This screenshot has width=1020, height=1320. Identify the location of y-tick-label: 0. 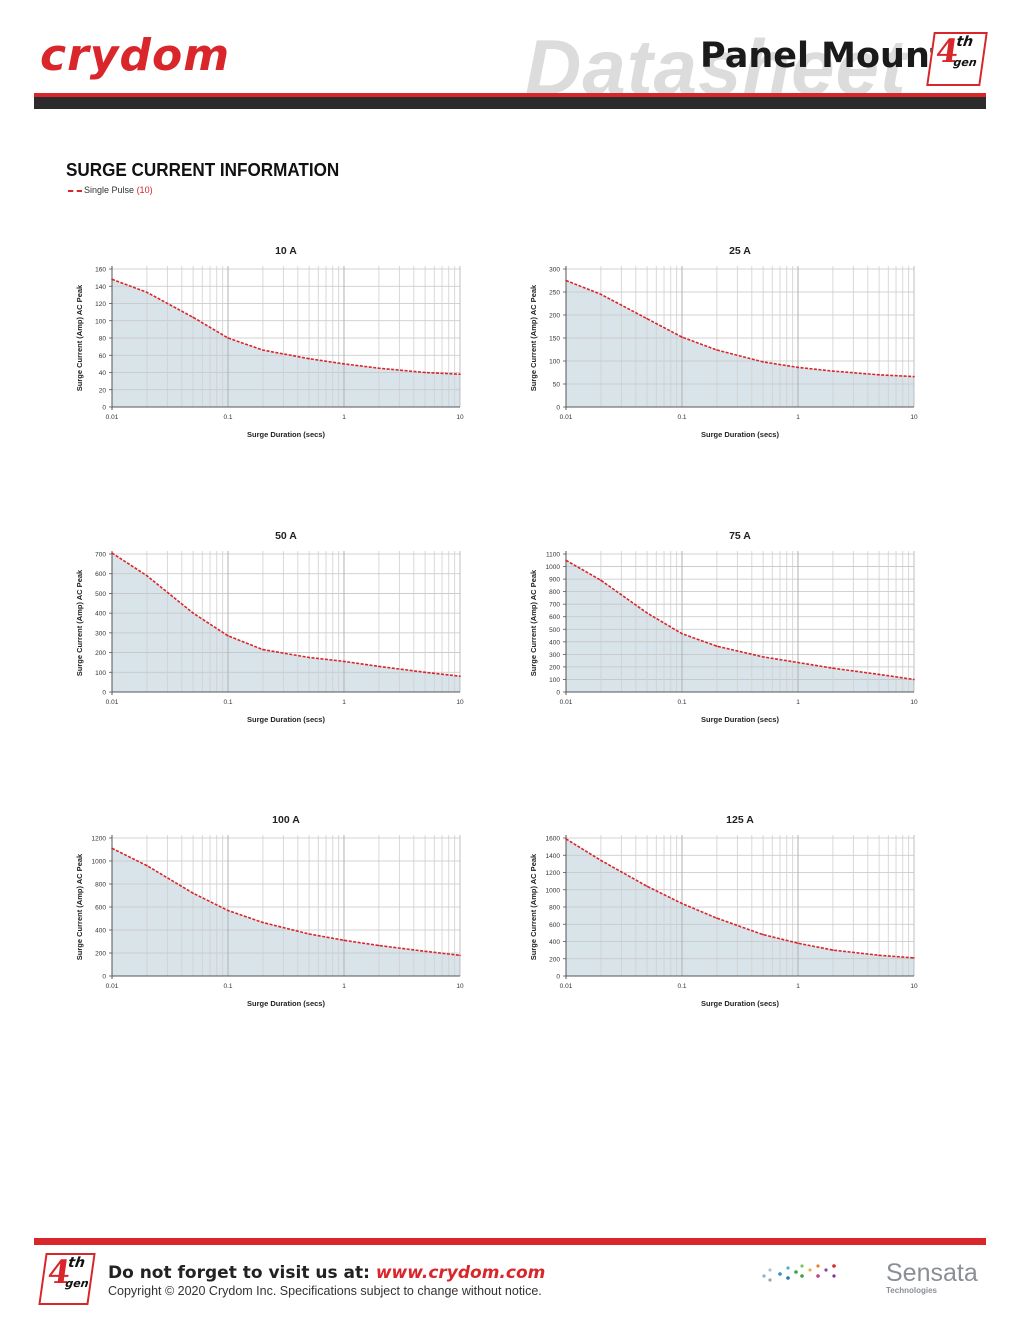
(104, 693).